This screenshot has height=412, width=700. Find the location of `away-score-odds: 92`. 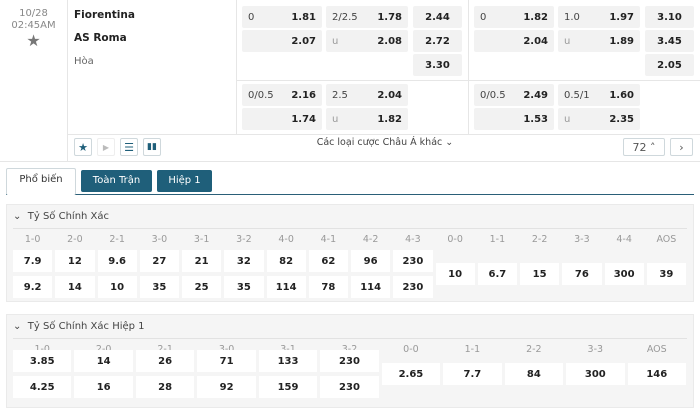

away-score-odds: 92 is located at coordinates (226, 387).